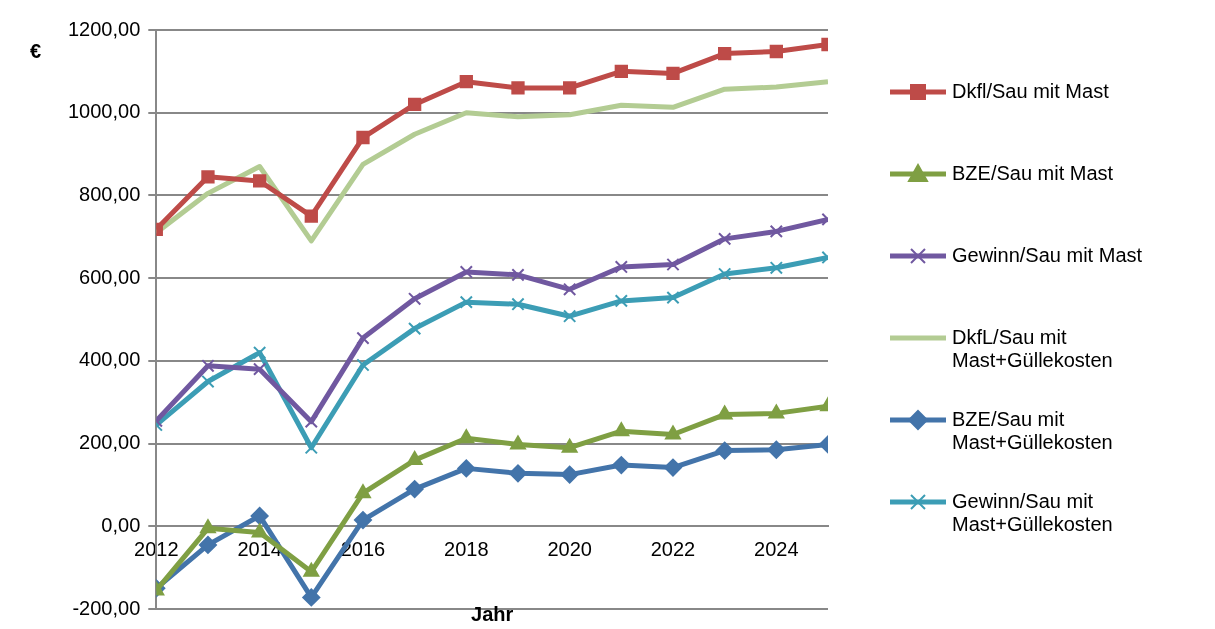  I want to click on x-tick-label: 2024, so click(776, 548).